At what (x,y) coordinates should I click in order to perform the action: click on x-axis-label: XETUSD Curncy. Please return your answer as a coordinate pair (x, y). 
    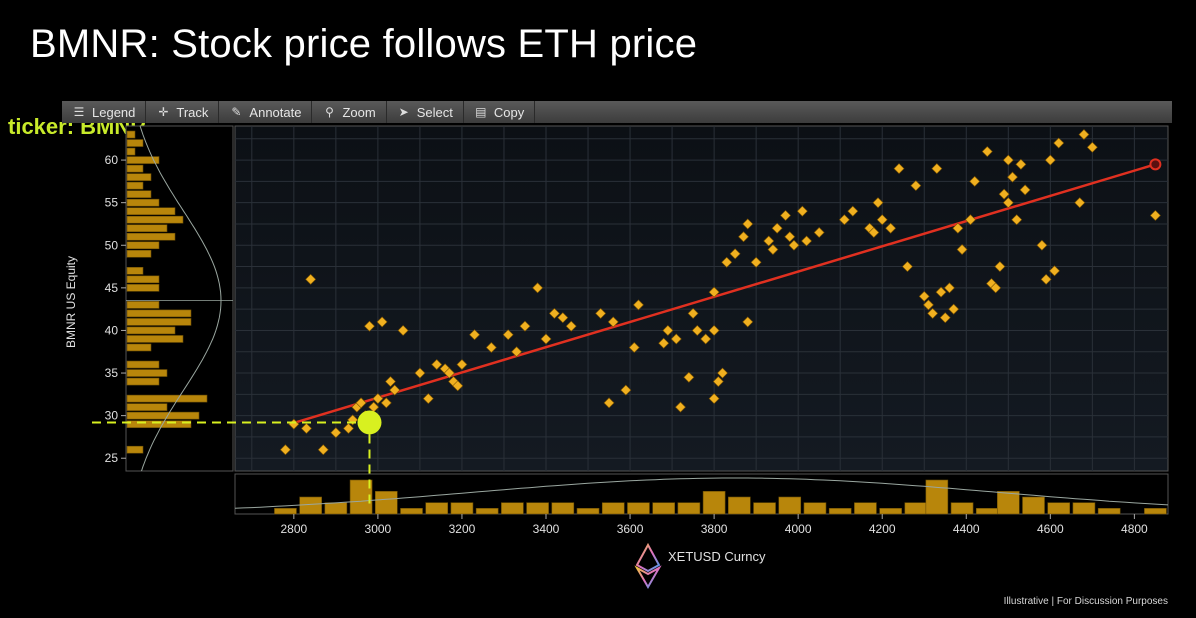
    Looking at the image, I should click on (717, 556).